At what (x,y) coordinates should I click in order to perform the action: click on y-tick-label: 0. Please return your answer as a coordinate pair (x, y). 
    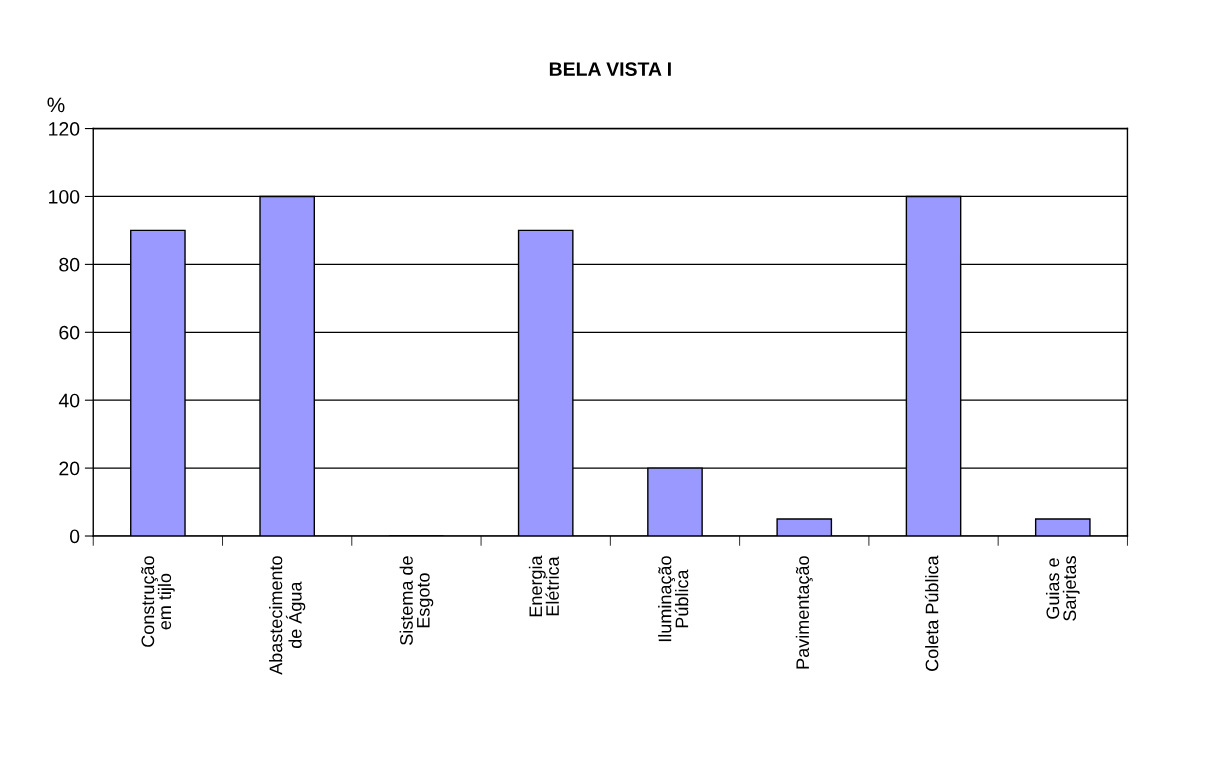
    Looking at the image, I should click on (75, 536).